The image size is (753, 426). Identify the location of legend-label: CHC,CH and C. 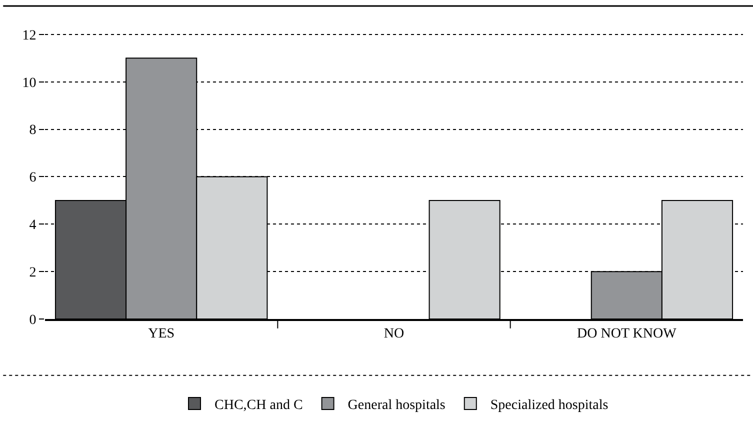
(258, 405).